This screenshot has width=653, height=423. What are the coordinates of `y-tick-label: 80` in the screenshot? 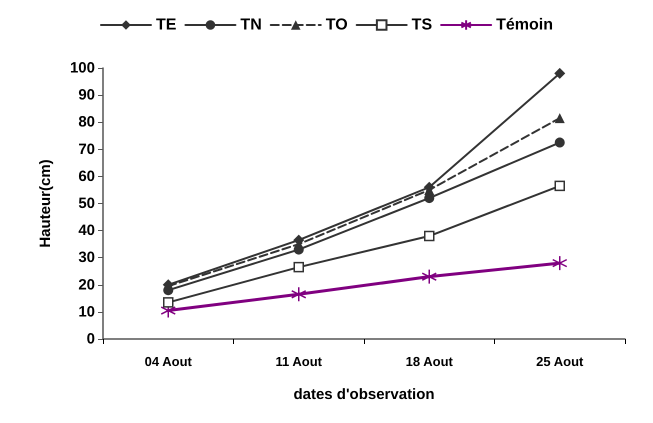 It's located at (86, 122).